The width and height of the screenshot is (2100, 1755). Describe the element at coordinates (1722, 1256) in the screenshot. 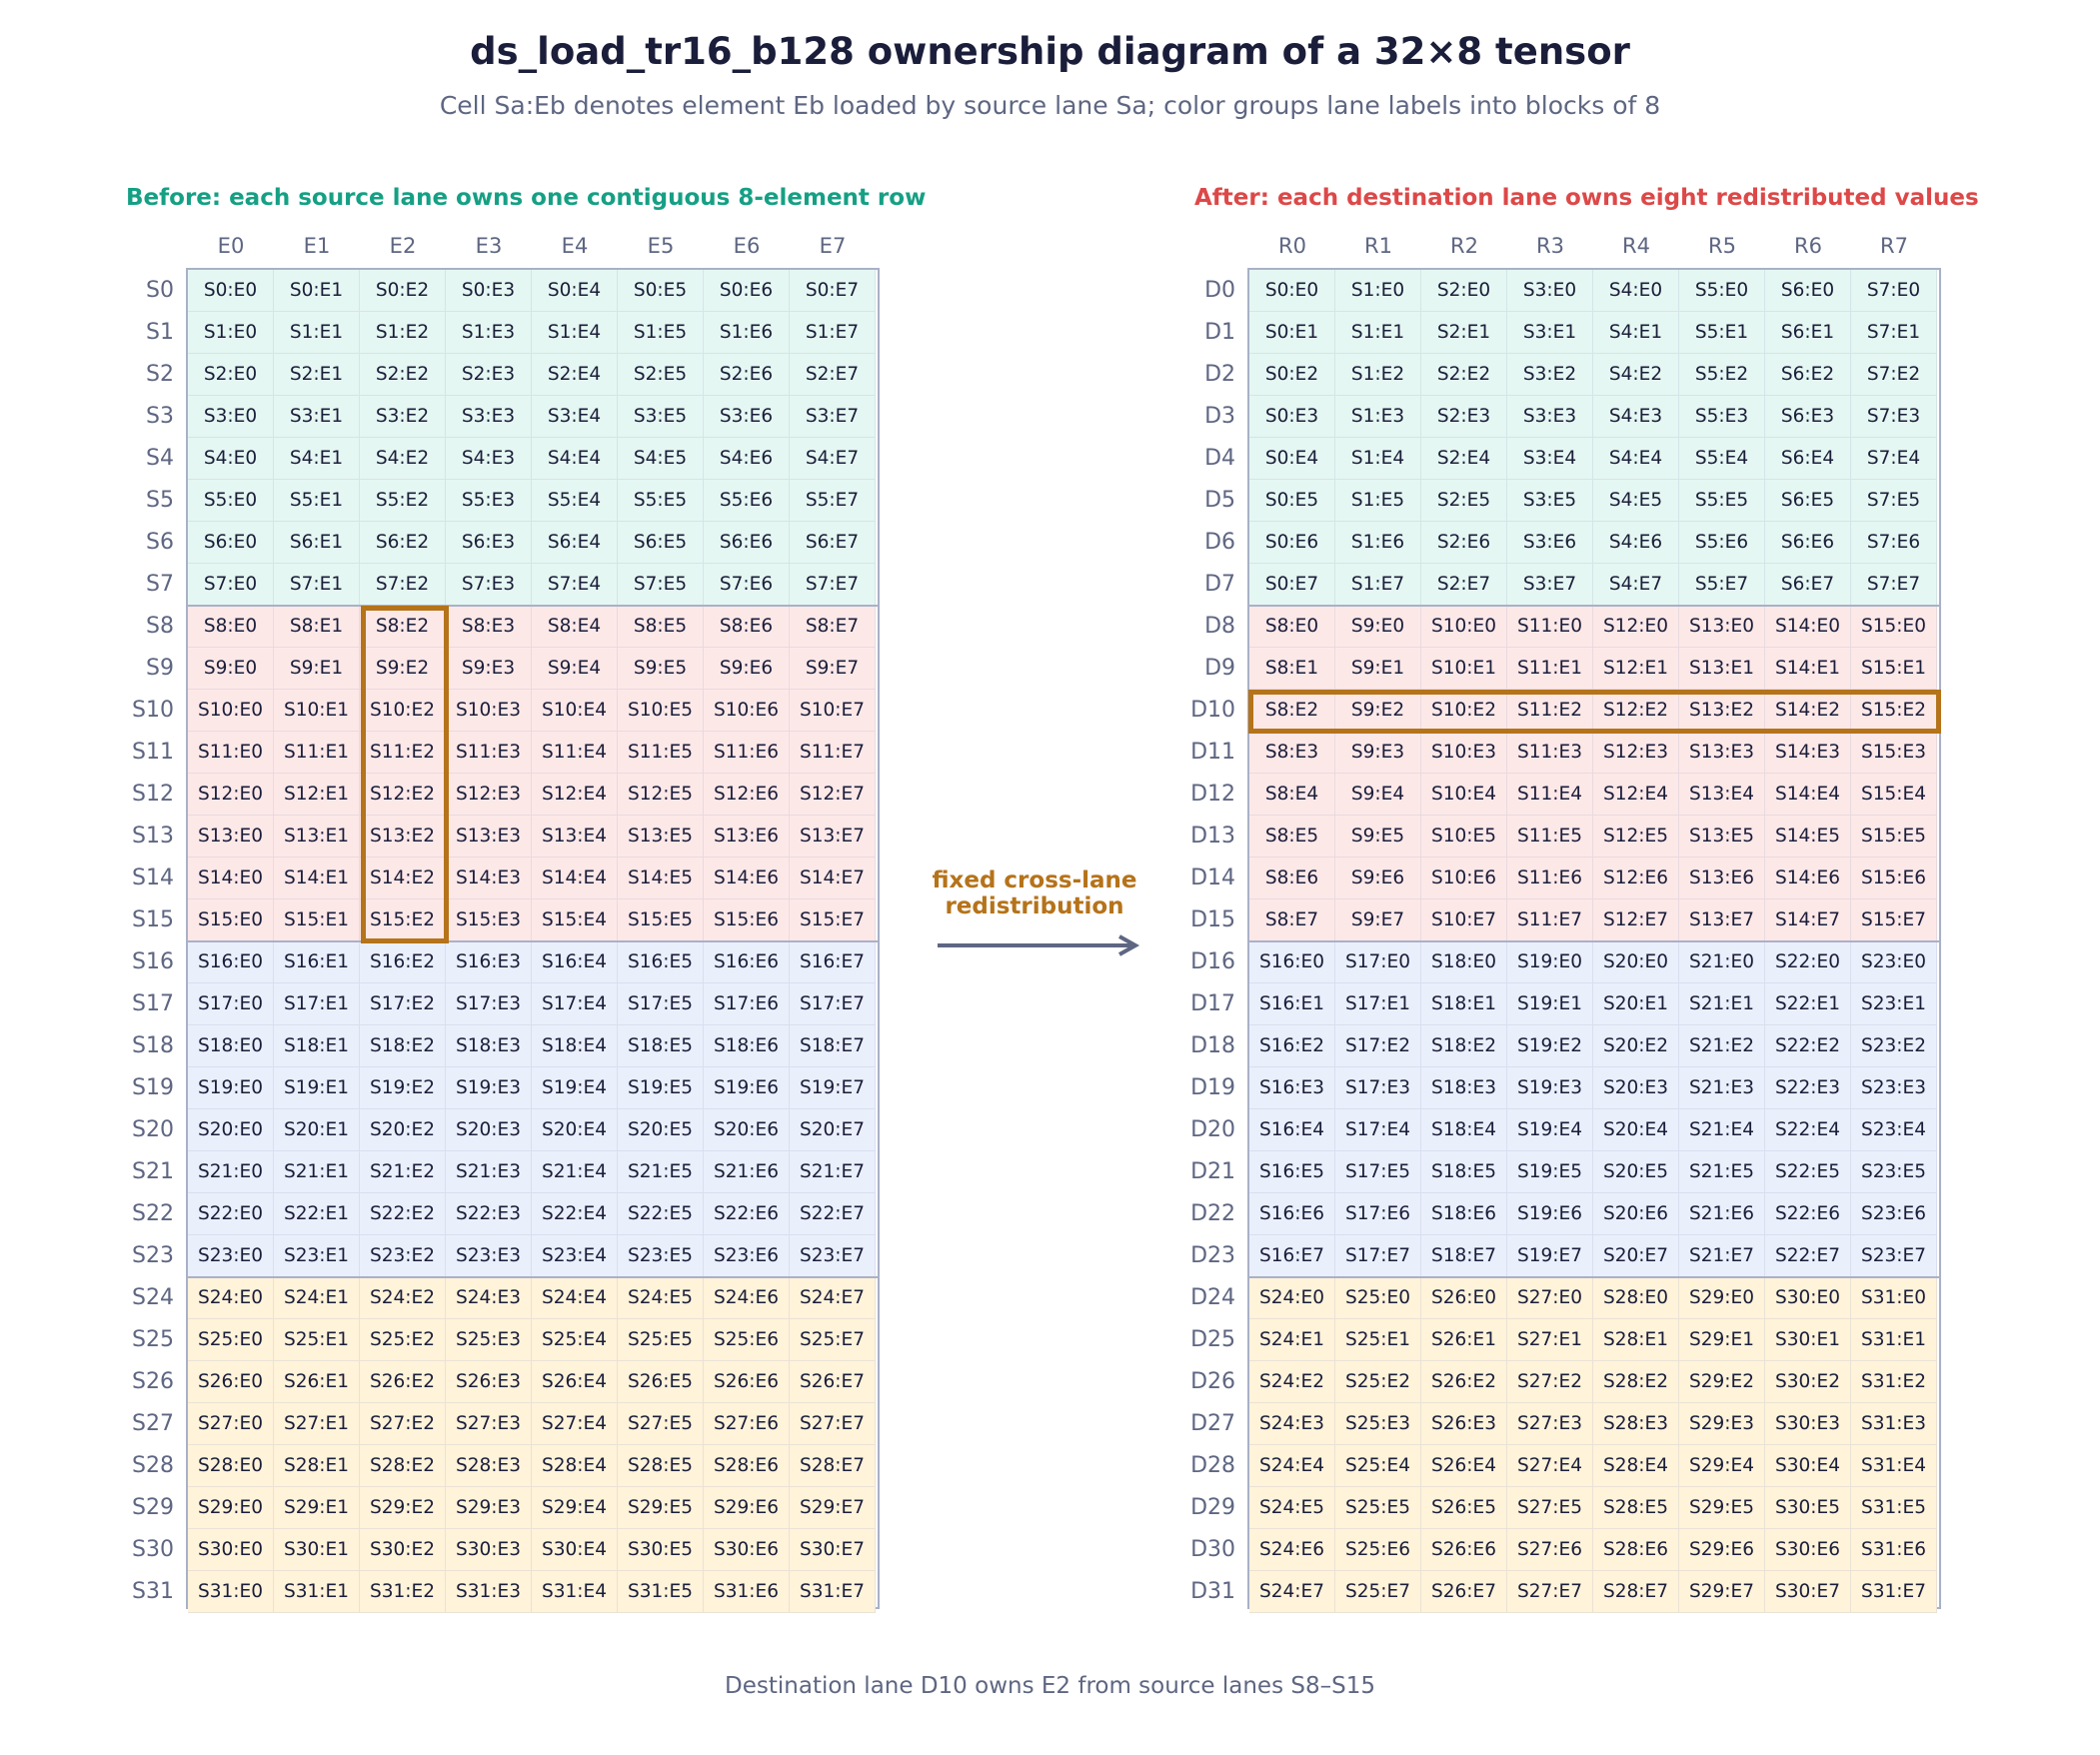

I see `grid-cell: S21:E7` at that location.